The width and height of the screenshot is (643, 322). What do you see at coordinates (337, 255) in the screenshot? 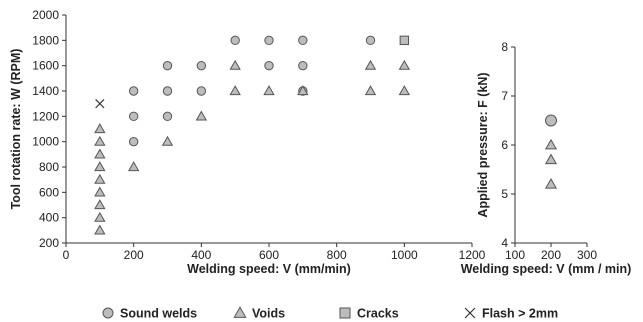
I see `x-tick-label: 800` at bounding box center [337, 255].